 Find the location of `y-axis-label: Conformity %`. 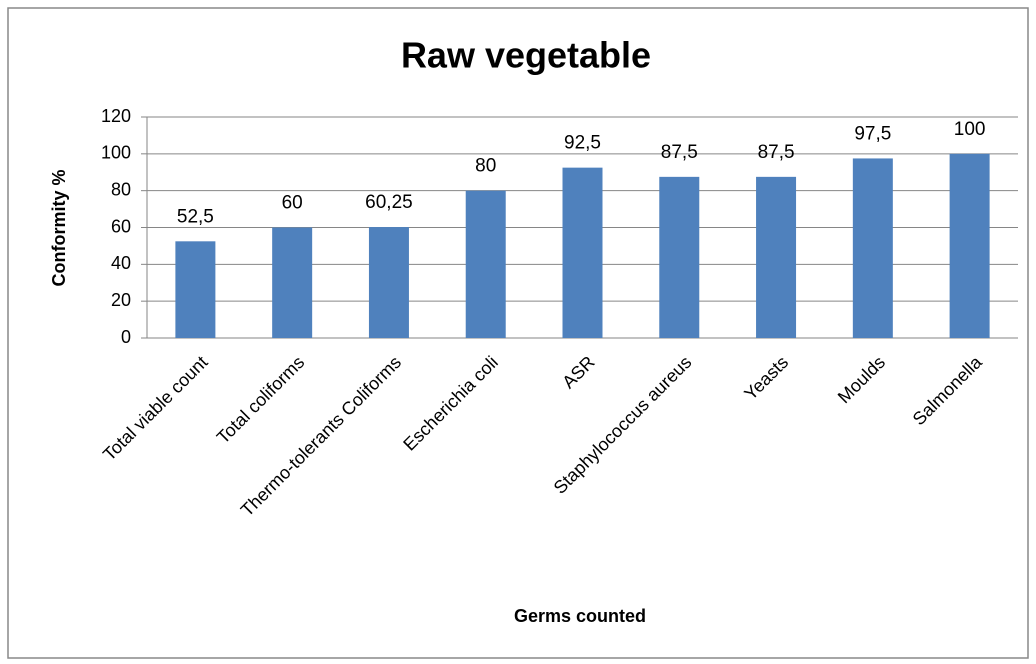

y-axis-label: Conformity % is located at coordinates (59, 228).